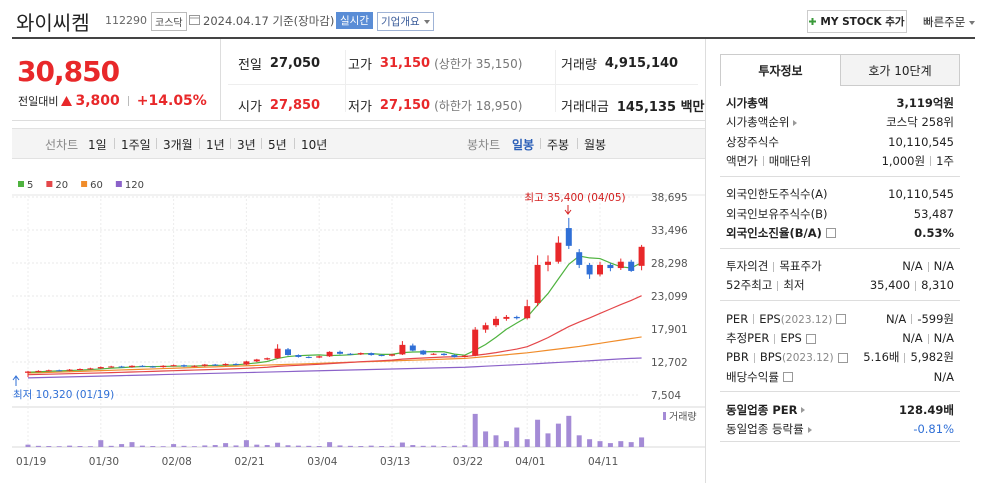  Describe the element at coordinates (840, 441) in the screenshot. I see `panel-bottom` at that location.